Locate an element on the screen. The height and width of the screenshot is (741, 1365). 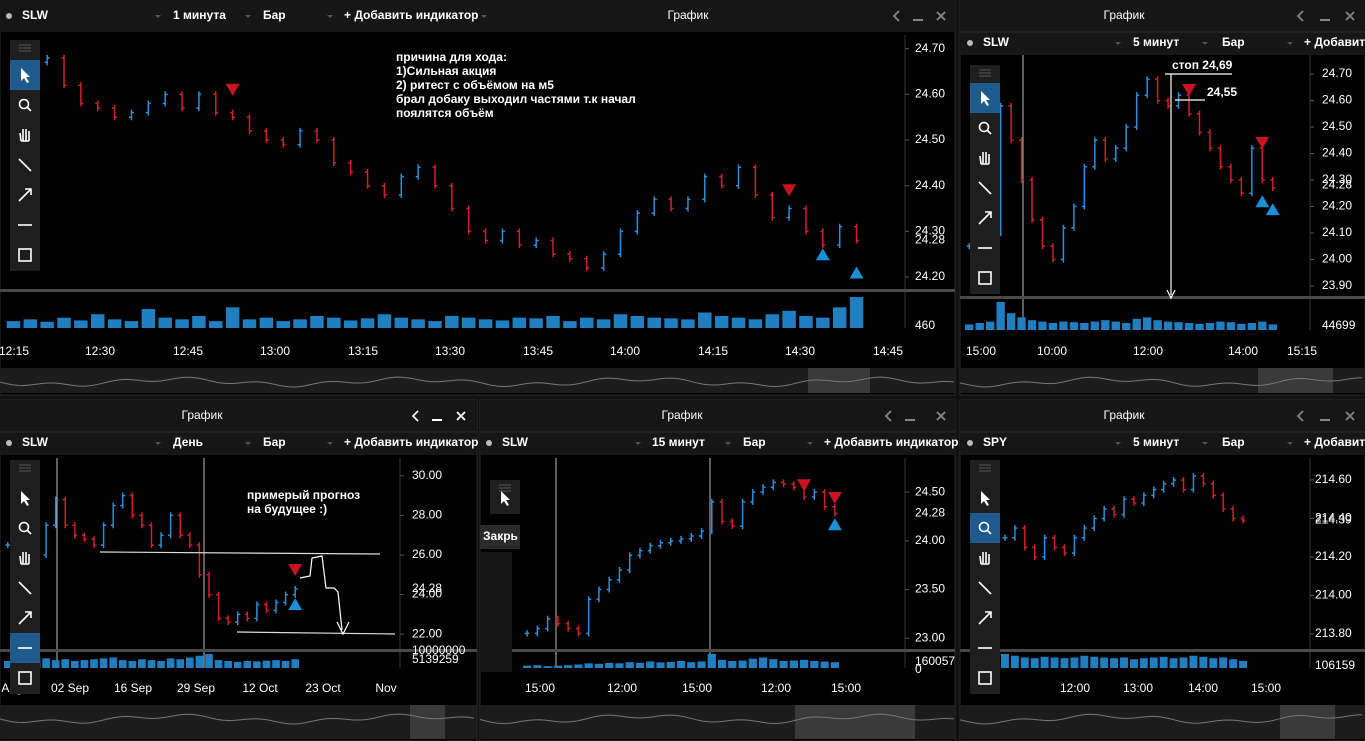
last-price-label: 24.28 is located at coordinates (427, 588).